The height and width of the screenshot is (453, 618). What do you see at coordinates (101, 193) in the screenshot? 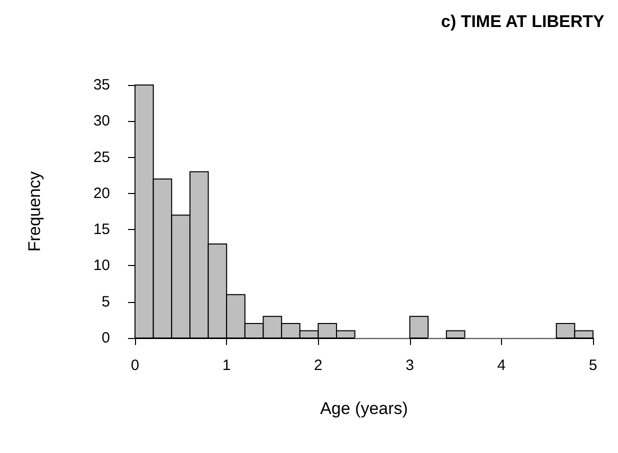
I see `y-tick-label: 20` at bounding box center [101, 193].